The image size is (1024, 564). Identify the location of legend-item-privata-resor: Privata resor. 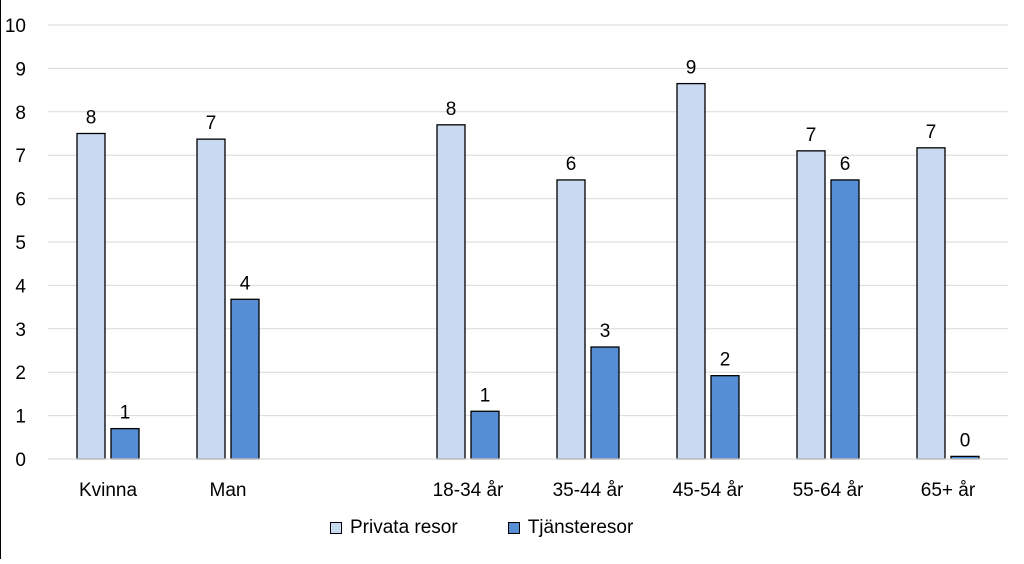
(394, 528).